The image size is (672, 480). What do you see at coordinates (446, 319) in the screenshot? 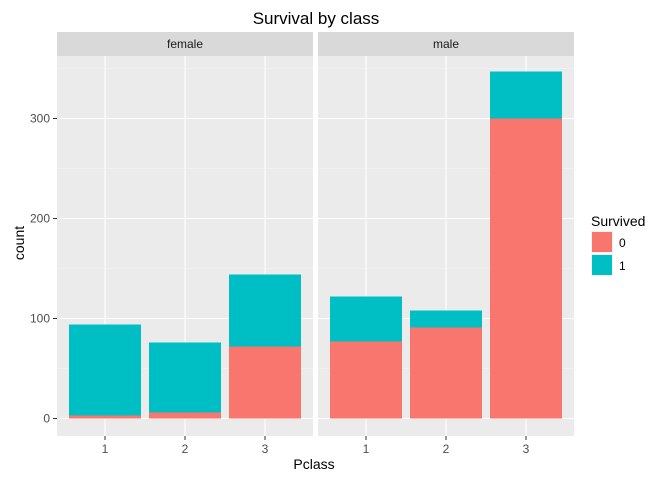
I see `bar-male-pclass2-survived1` at bounding box center [446, 319].